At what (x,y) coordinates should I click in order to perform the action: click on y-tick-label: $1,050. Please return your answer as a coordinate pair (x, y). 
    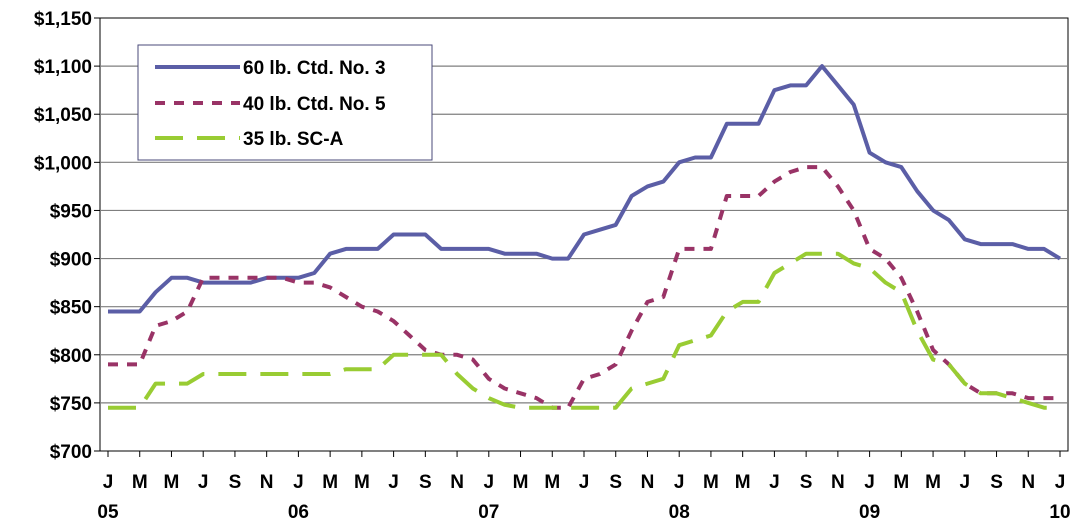
    Looking at the image, I should click on (63, 115).